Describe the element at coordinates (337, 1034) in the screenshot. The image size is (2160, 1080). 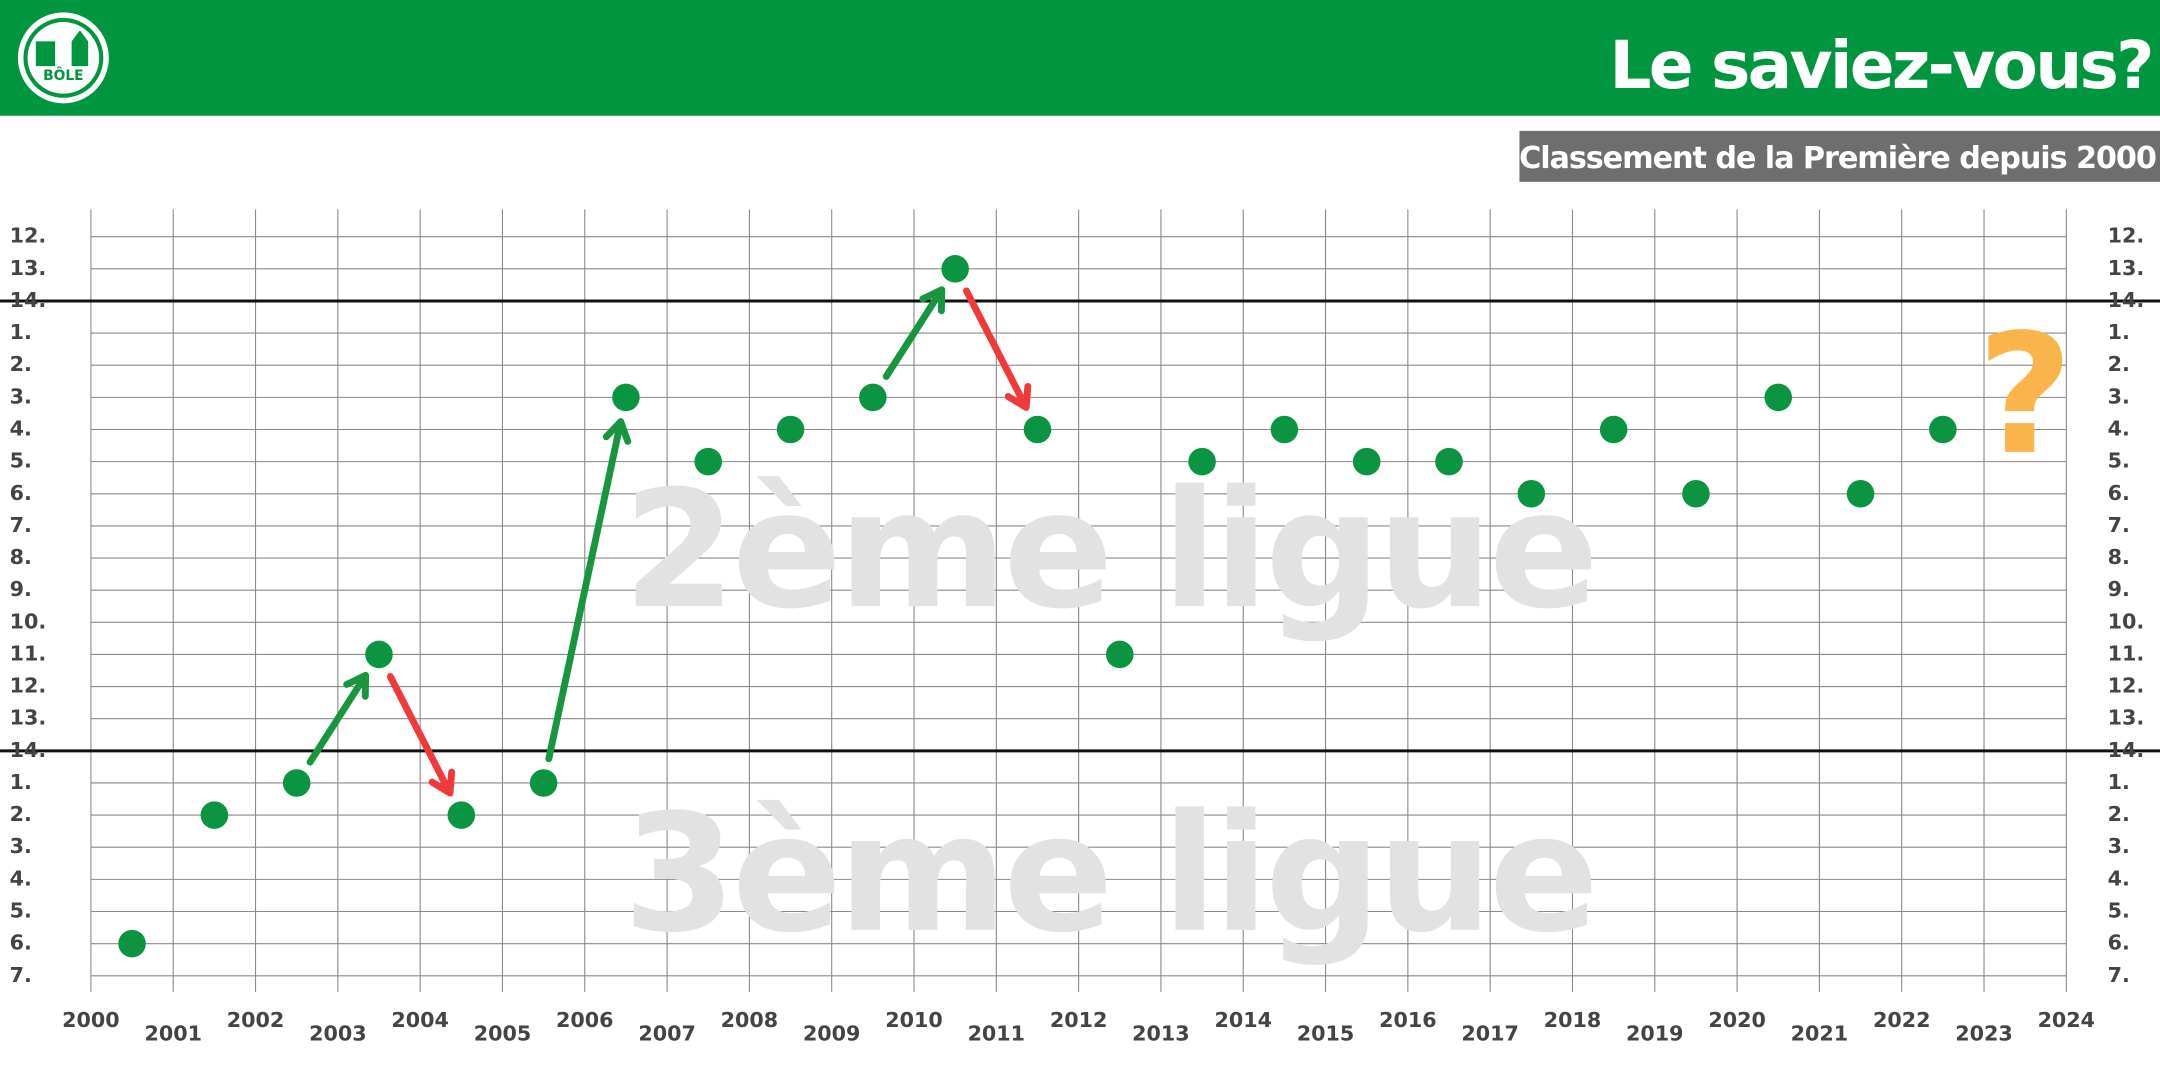
I see `x-tick-label: 2003` at that location.